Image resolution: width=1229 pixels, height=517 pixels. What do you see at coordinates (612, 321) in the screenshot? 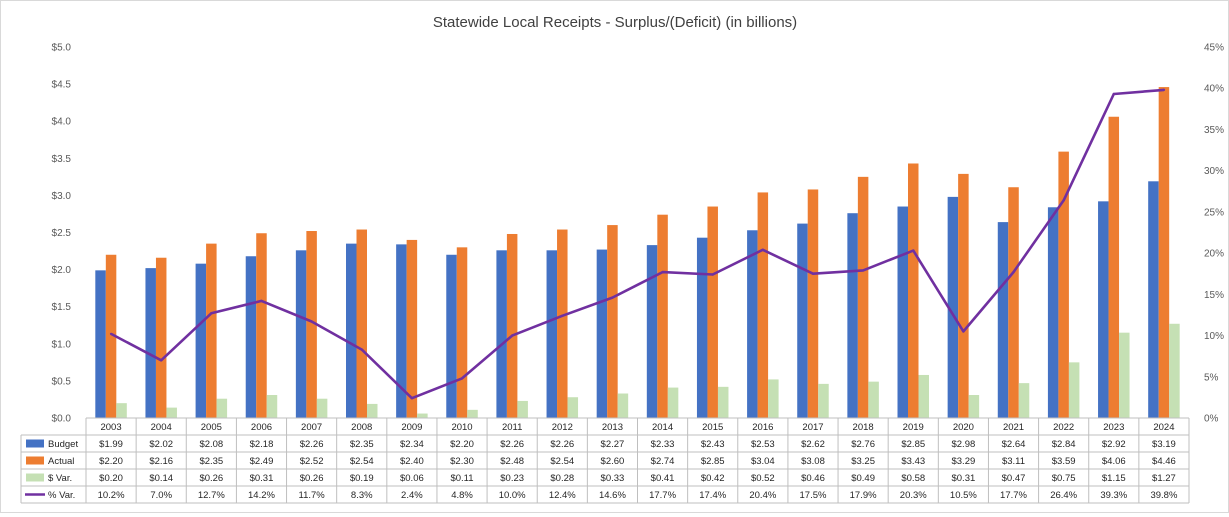
I see `bar-actual-2013` at bounding box center [612, 321].